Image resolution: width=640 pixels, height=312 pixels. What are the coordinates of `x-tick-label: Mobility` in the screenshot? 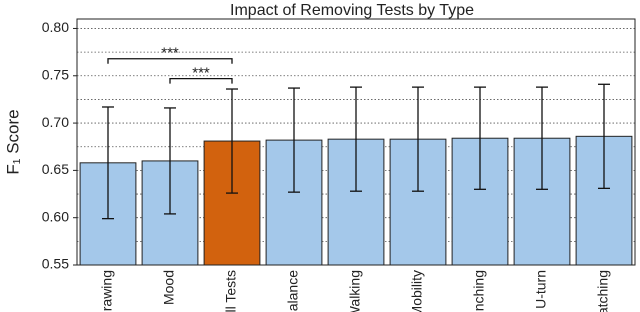 It's located at (417, 291).